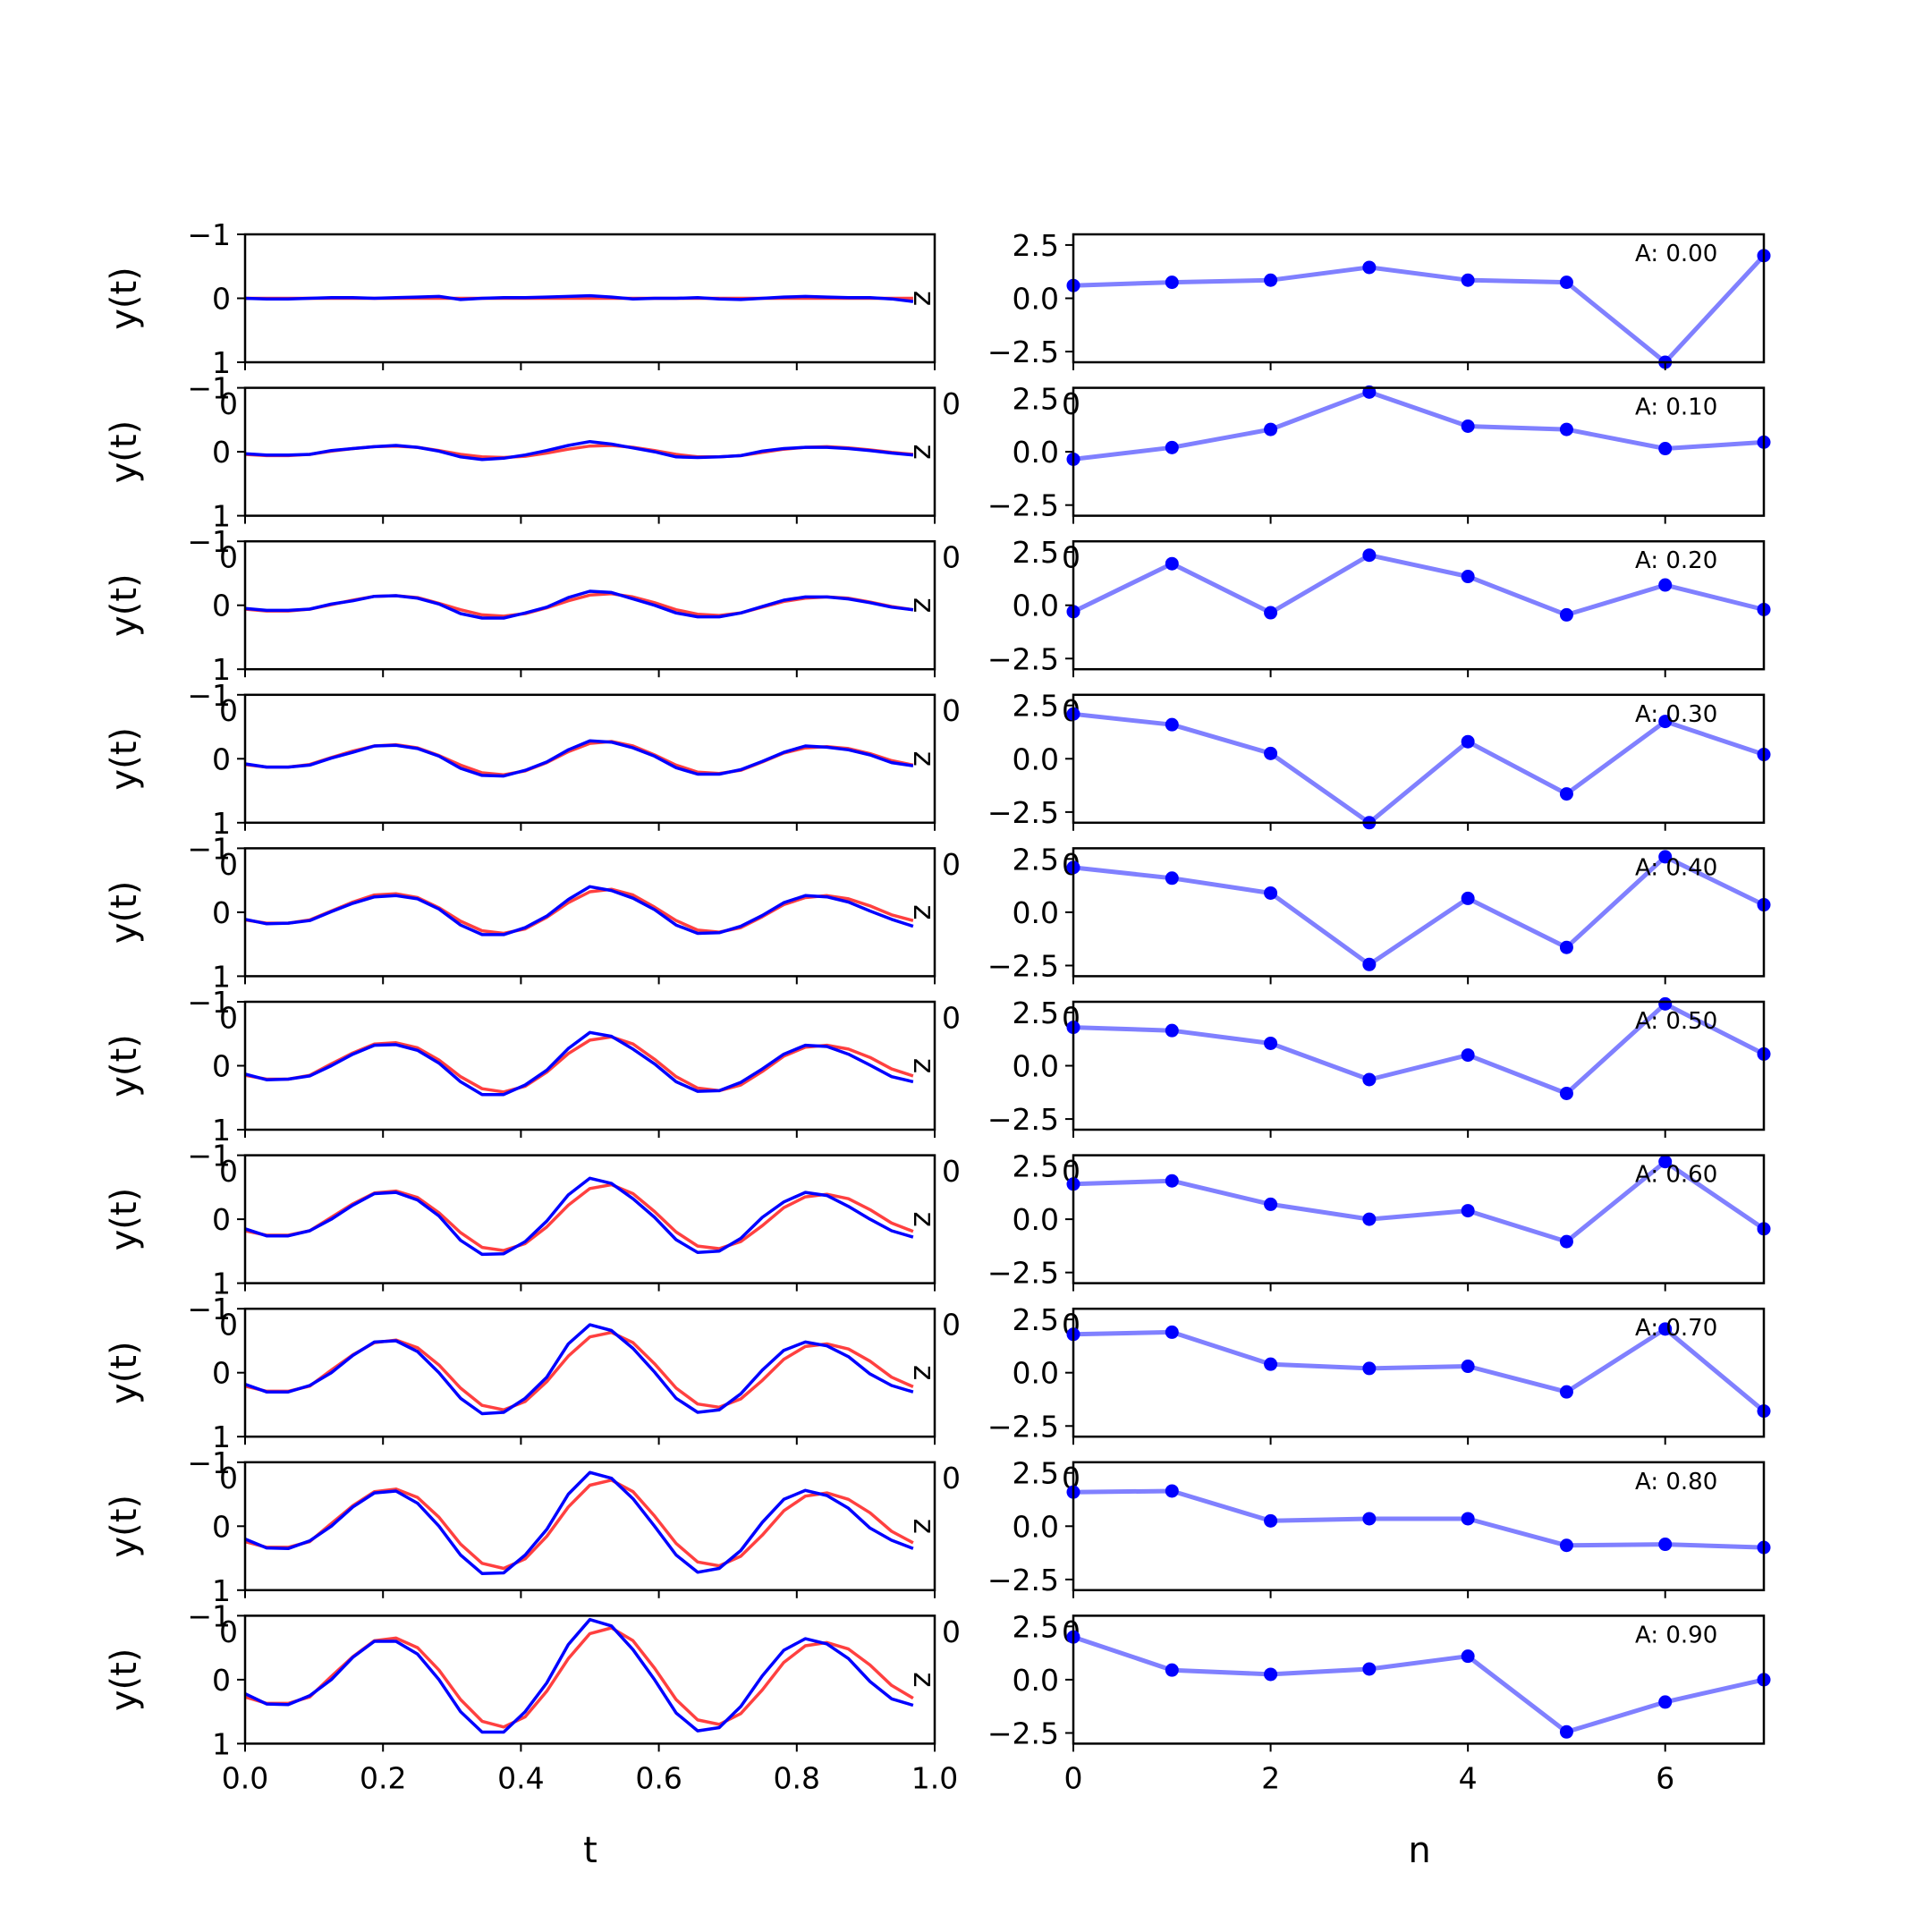 This screenshot has height=1932, width=1932. What do you see at coordinates (934, 1777) in the screenshot?
I see `x-tick-label: 1.0` at bounding box center [934, 1777].